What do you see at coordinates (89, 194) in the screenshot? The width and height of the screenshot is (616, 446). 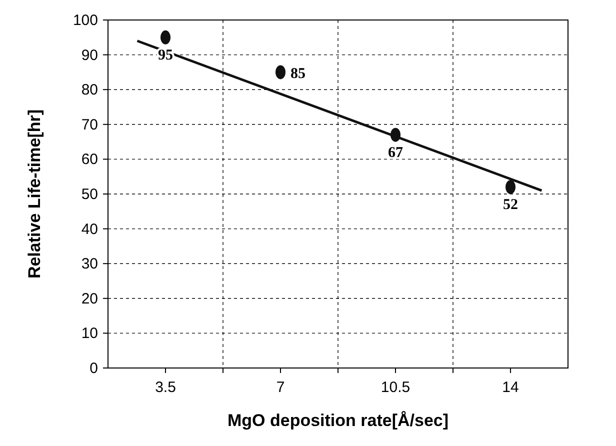 I see `y-tick-label: 50` at bounding box center [89, 194].